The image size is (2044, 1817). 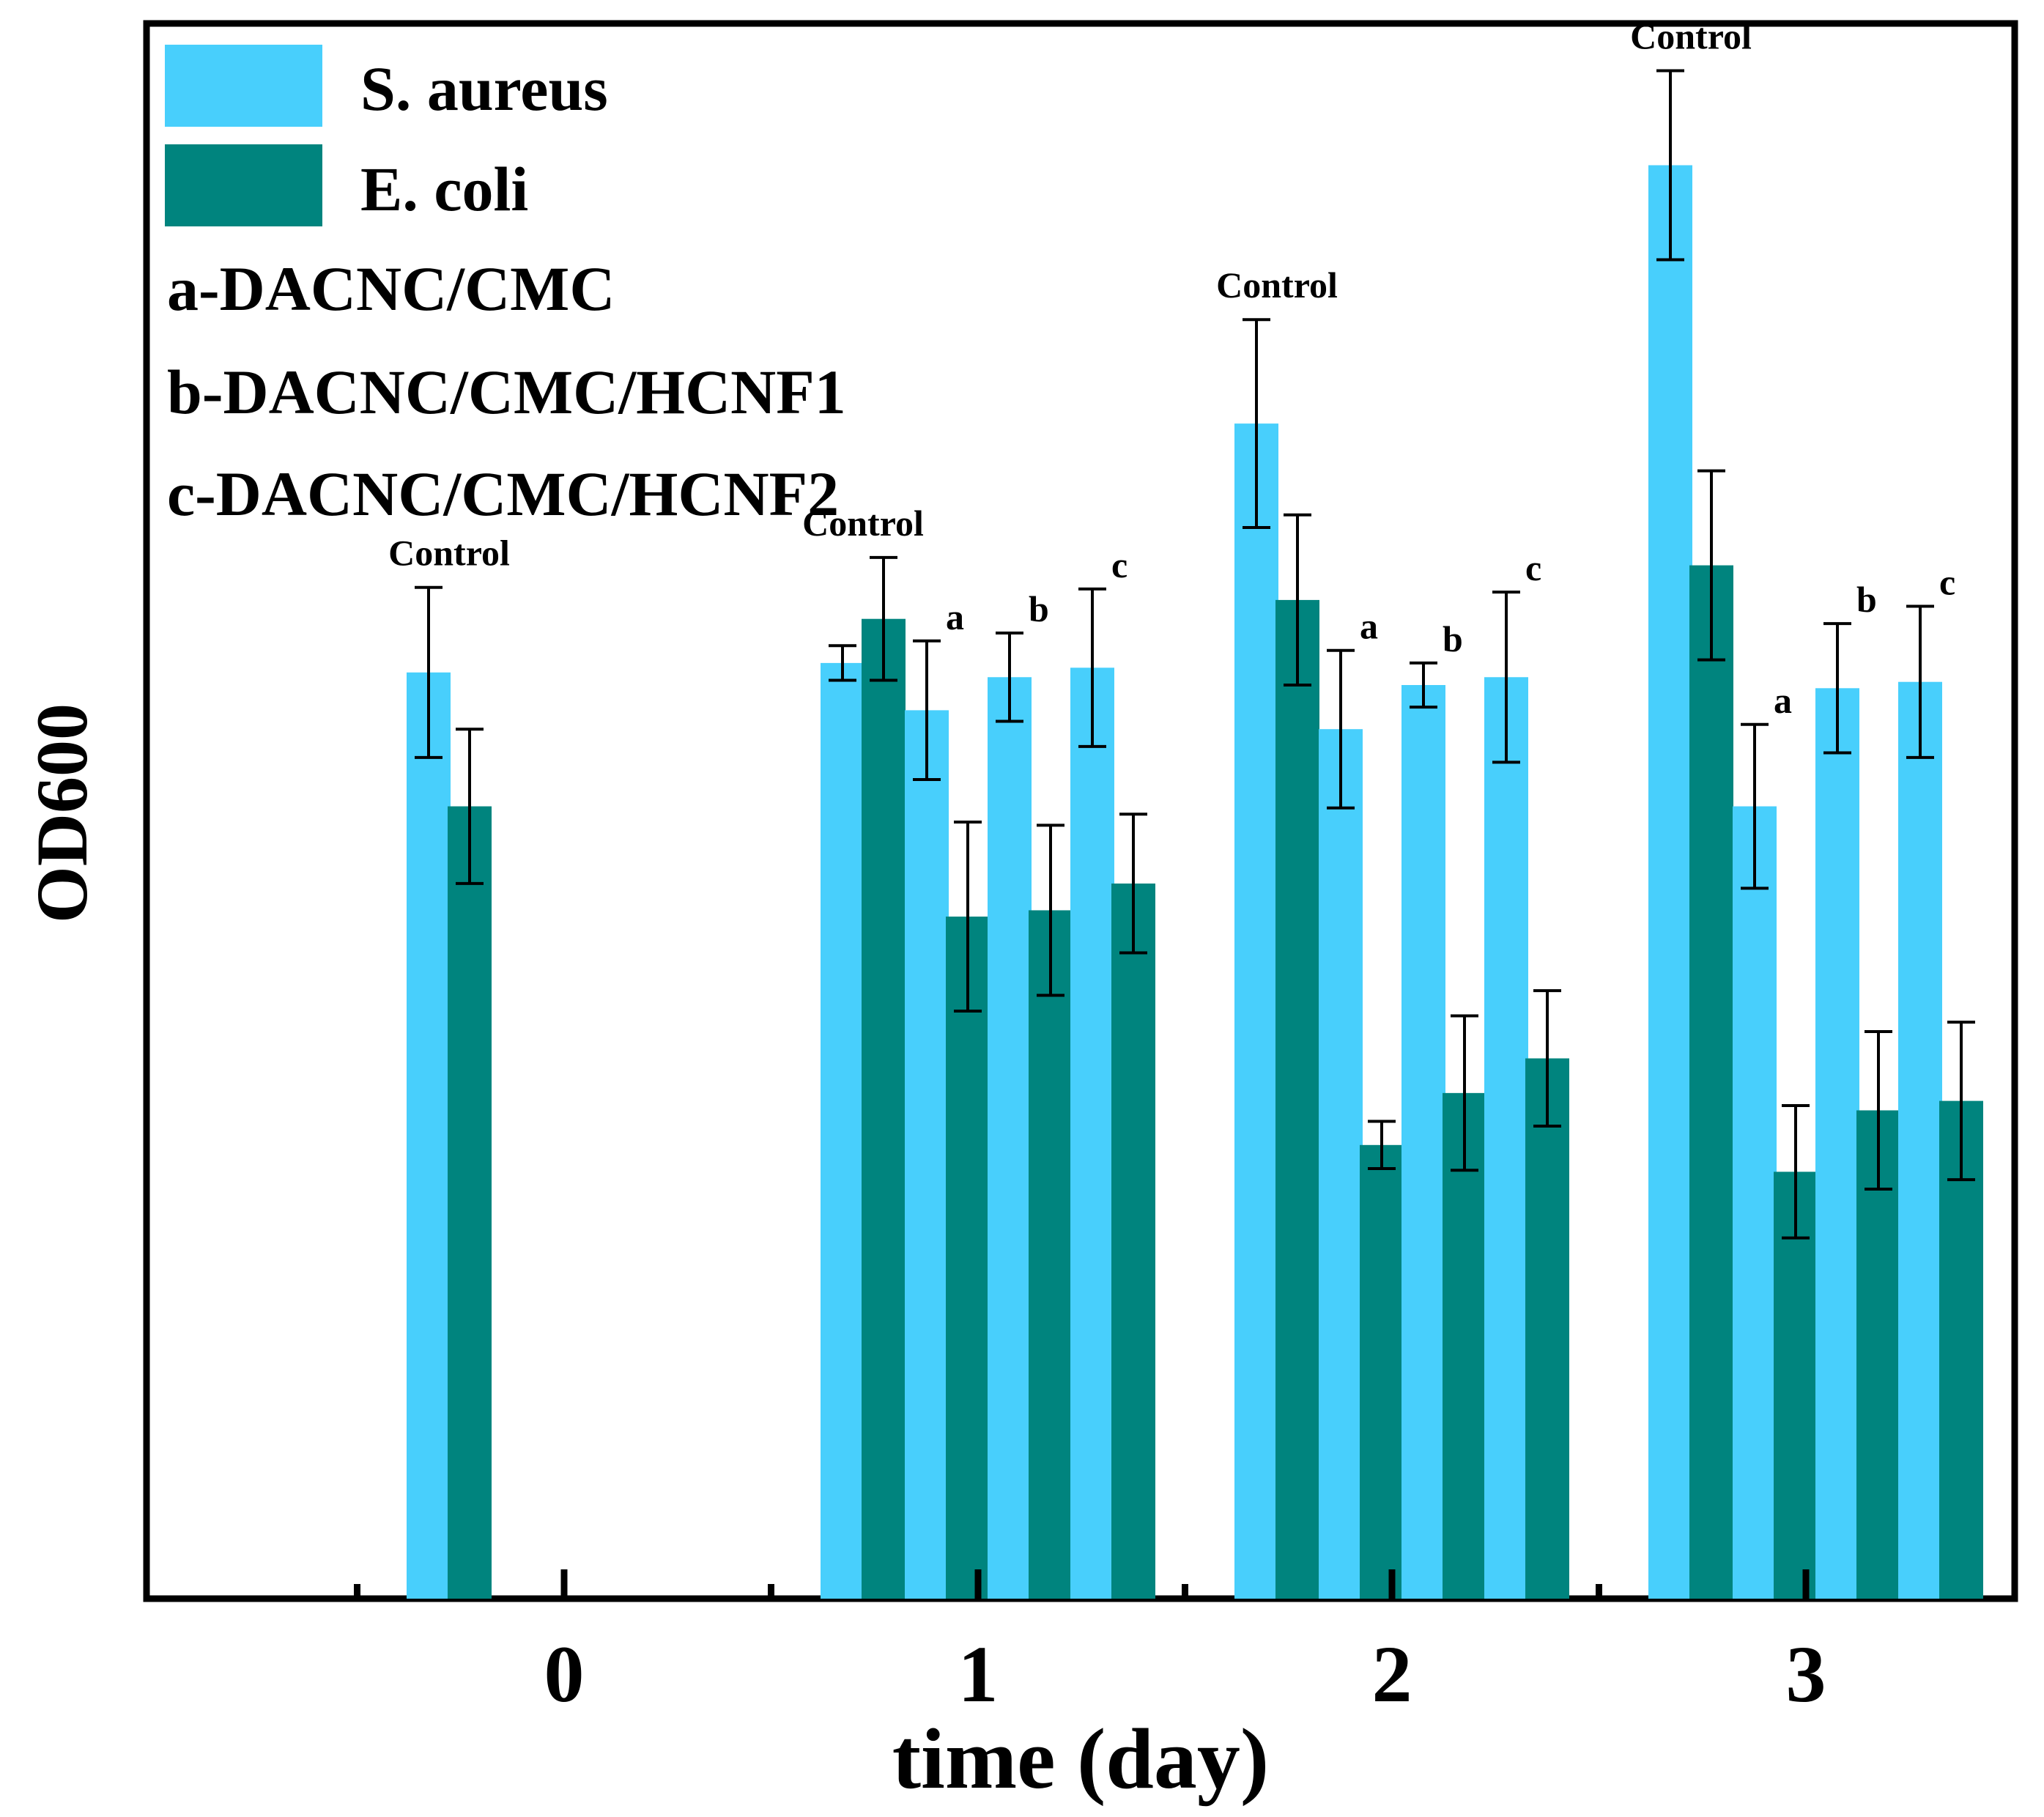 I want to click on bar-day2-control-s-aureus, so click(x=1256, y=1011).